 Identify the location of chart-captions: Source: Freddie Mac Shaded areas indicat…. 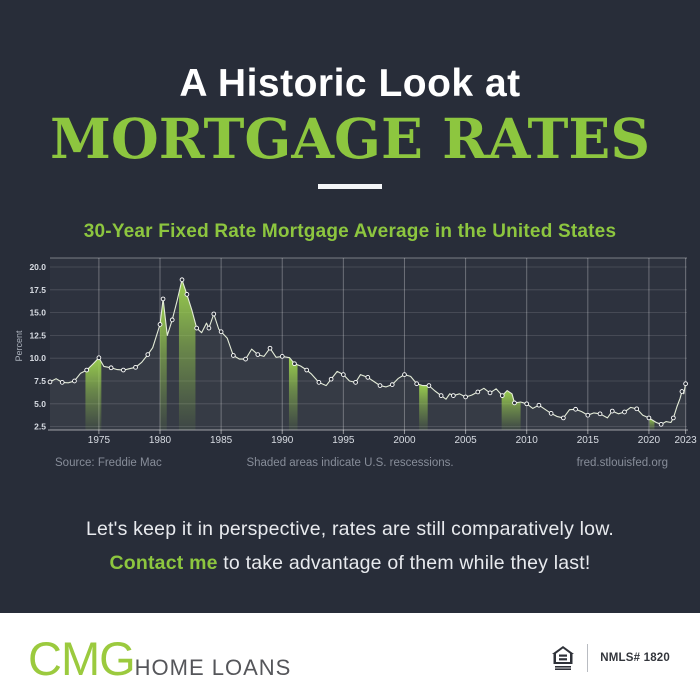
(350, 465).